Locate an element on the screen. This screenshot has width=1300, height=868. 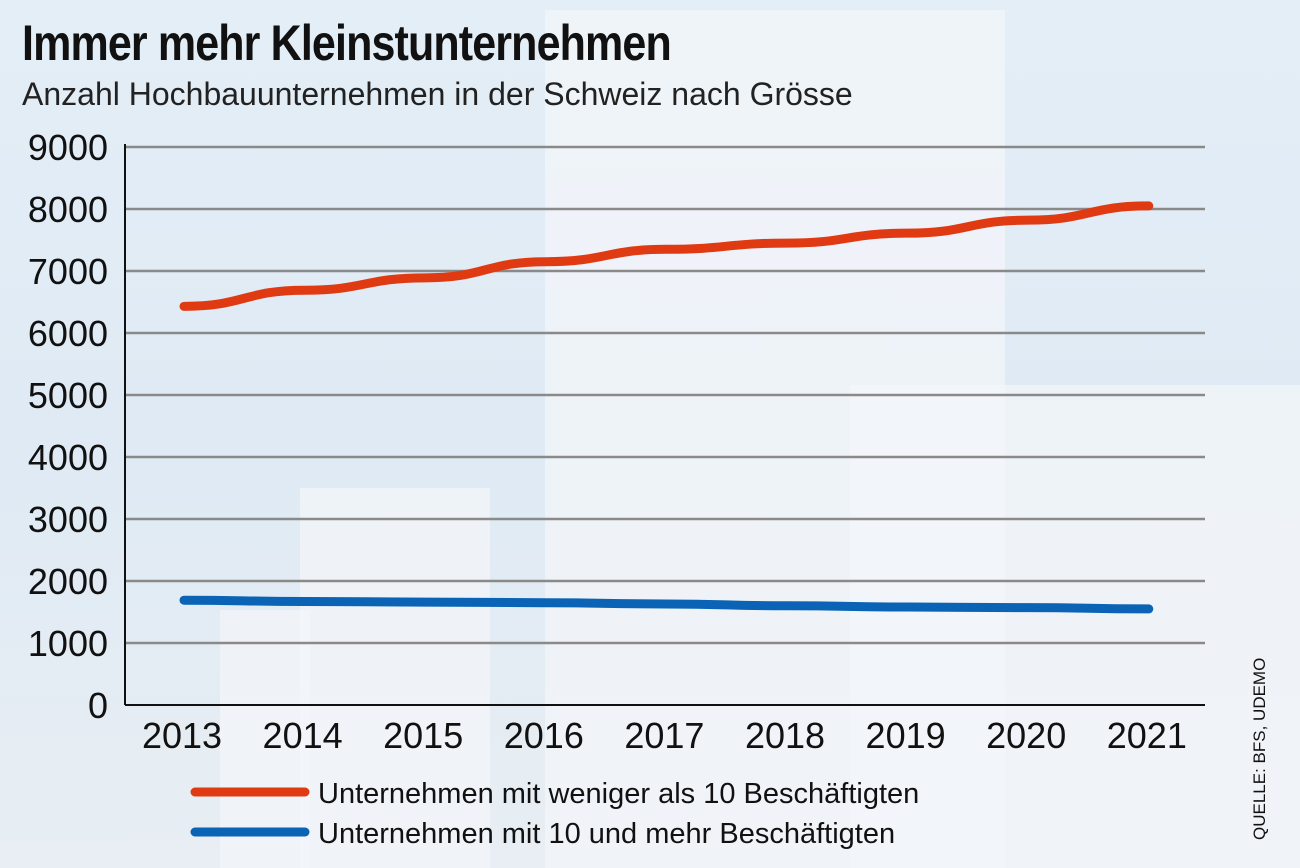
x-tick-label: 2014 is located at coordinates (303, 735).